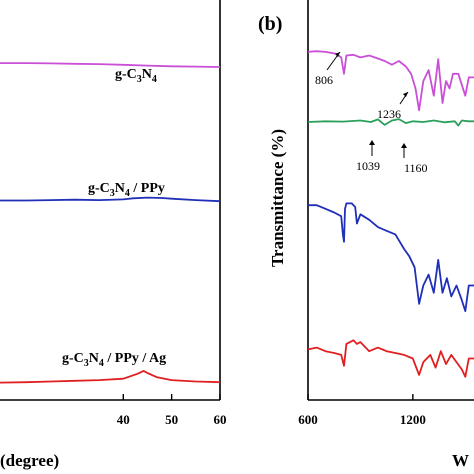  What do you see at coordinates (416, 168) in the screenshot?
I see `annotation-1160: 1160` at bounding box center [416, 168].